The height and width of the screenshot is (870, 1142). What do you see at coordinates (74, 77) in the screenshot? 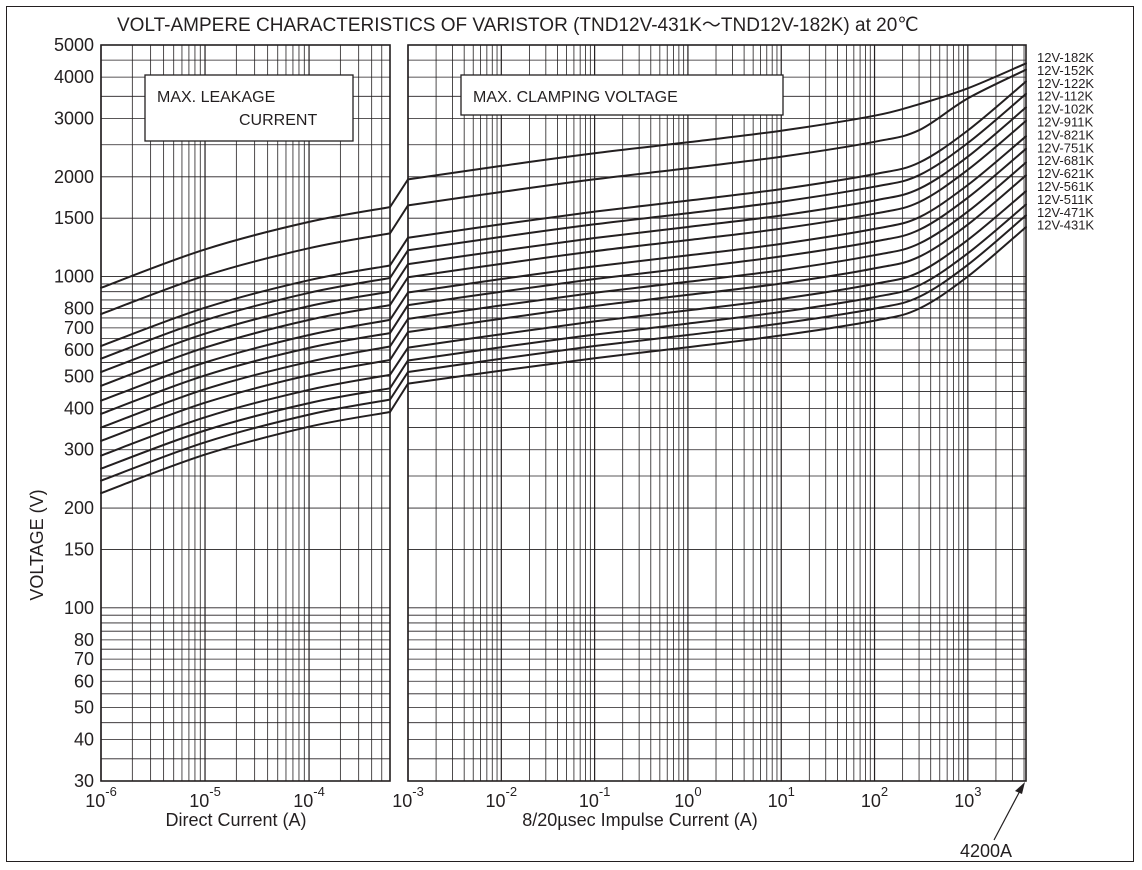
I see `y-tick-label: 4000` at bounding box center [74, 77].